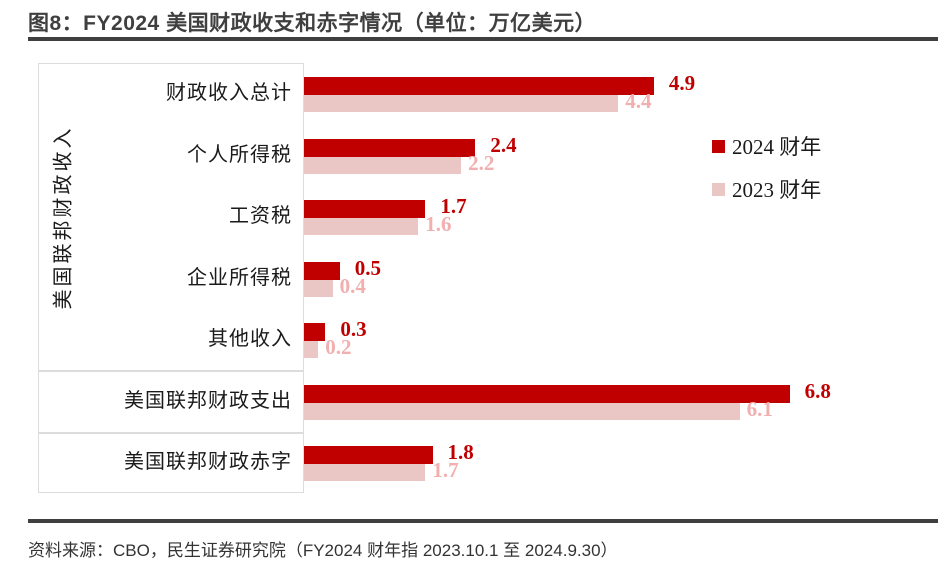  I want to click on chart-row: 企业所得税 0.5 0.4, so click(474, 279).